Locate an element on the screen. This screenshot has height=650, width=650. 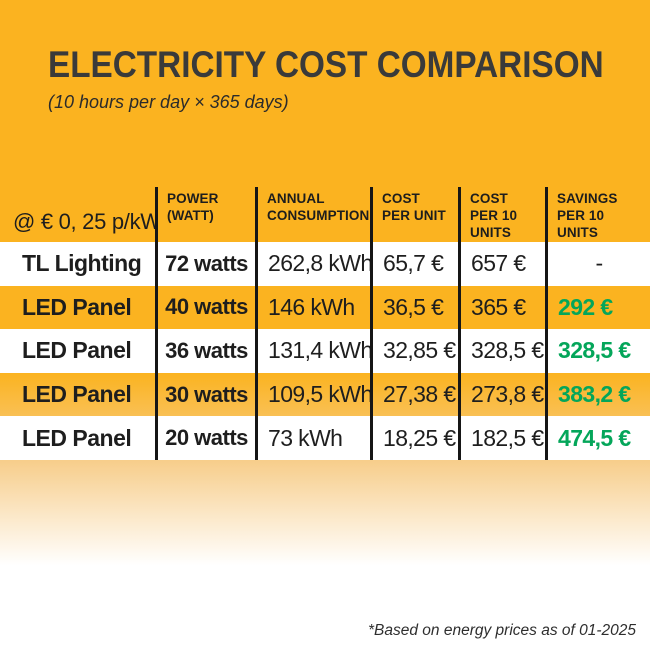
cell-cost-per-10: 365 € is located at coordinates (501, 307).